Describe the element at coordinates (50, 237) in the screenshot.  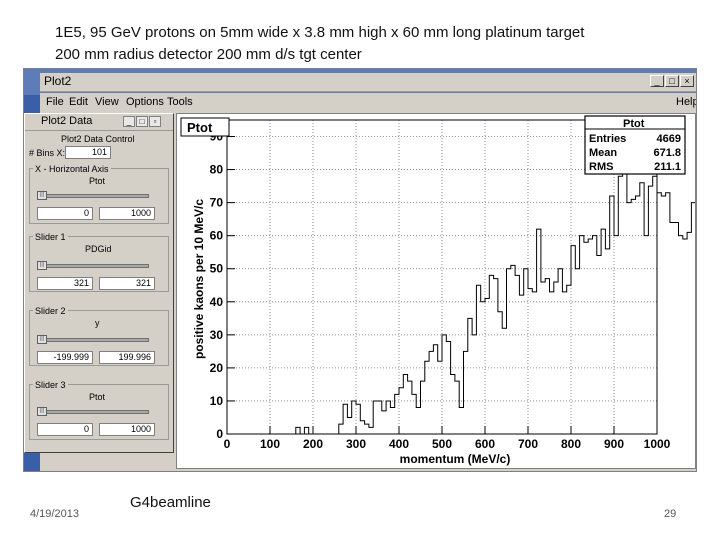
I see `slider-1-label: Slider 1` at that location.